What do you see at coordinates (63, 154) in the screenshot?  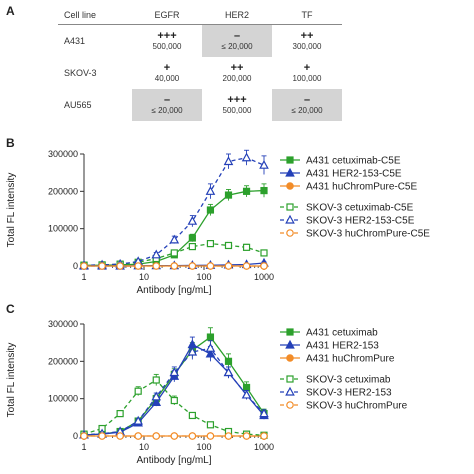 I see `y-tick-label: 300000` at bounding box center [63, 154].